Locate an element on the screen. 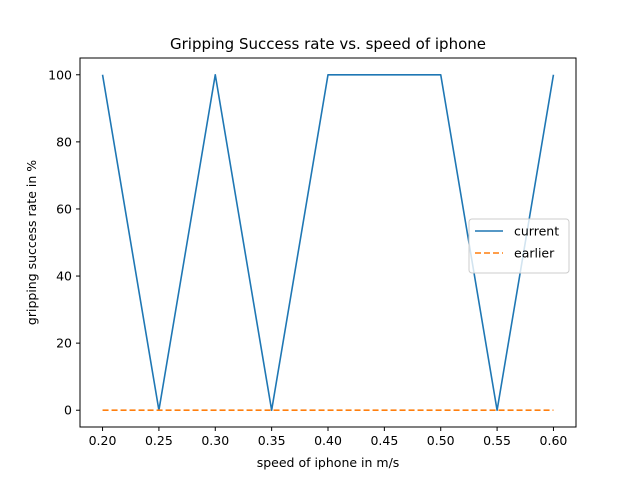 This screenshot has width=640, height=480. x-tick-label: 0.60 is located at coordinates (554, 440).